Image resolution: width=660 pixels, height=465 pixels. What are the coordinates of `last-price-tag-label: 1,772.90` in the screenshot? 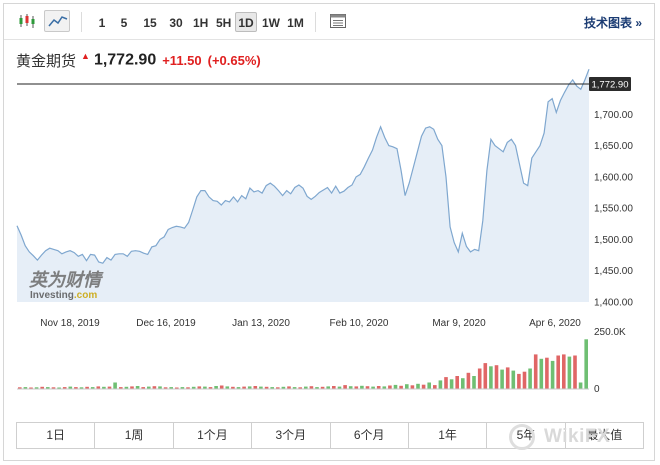 It's located at (610, 85).